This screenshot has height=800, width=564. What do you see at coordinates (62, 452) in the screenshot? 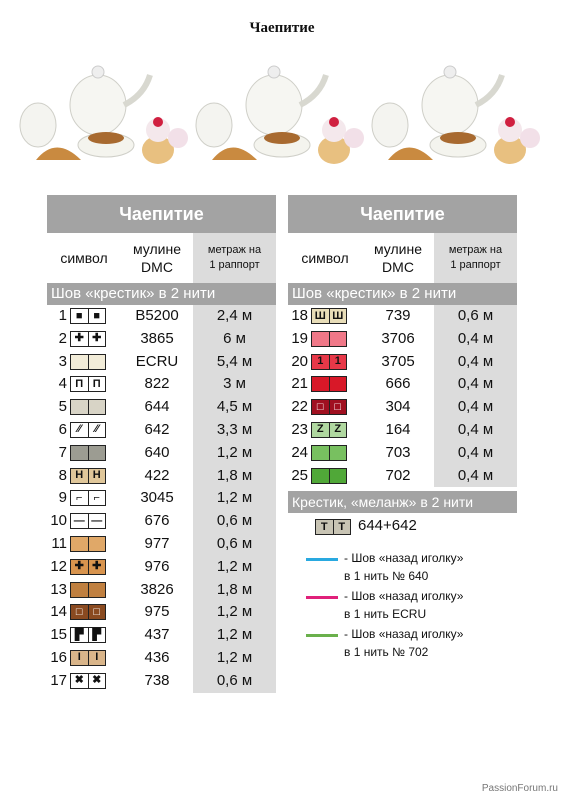
I see `row-number: 7` at bounding box center [62, 452].